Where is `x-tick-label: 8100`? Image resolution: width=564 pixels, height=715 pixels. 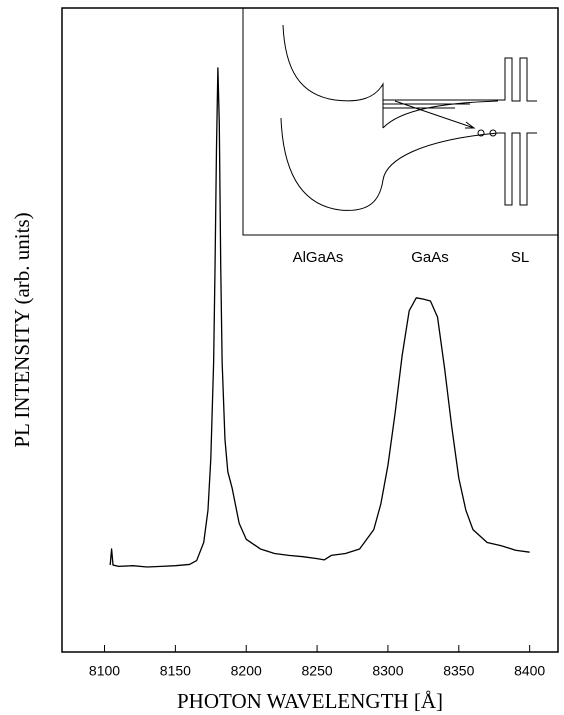 x-tick-label: 8100 is located at coordinates (104, 671).